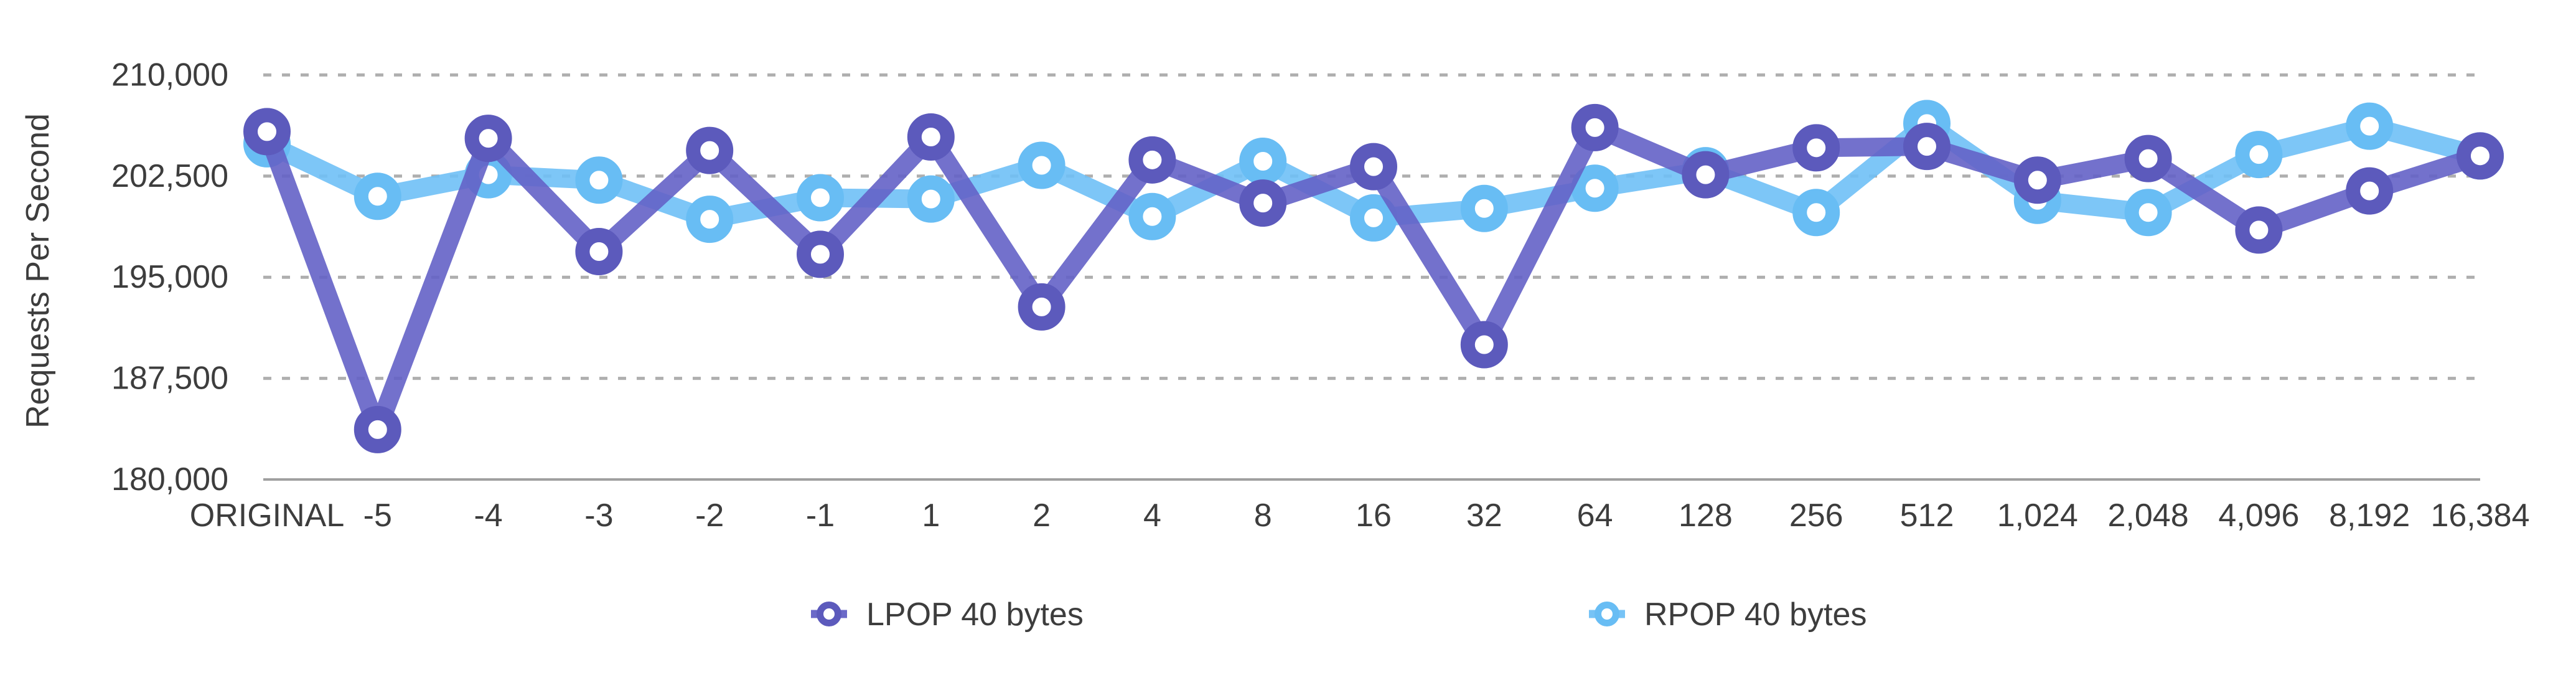 The image size is (2576, 680). What do you see at coordinates (169, 479) in the screenshot?
I see `y-tick-label: 180,000` at bounding box center [169, 479].